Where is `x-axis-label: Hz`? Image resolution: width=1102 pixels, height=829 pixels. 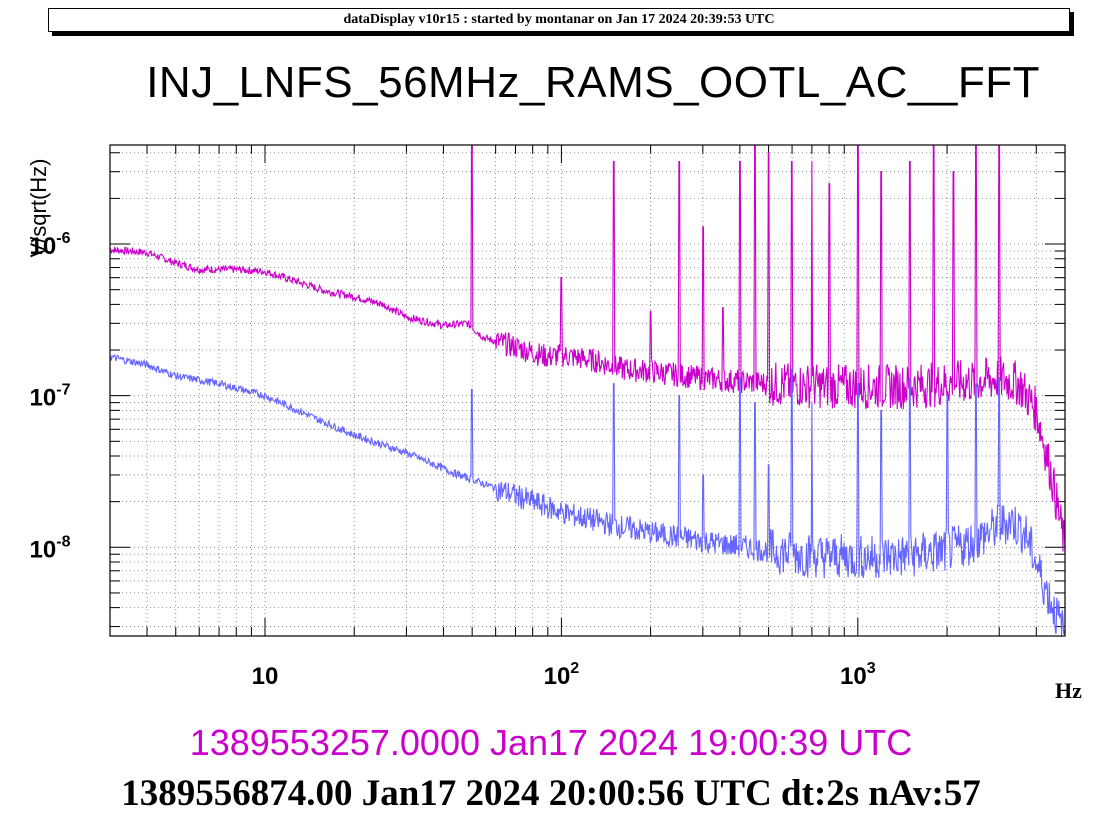 x-axis-label: Hz is located at coordinates (1068, 690).